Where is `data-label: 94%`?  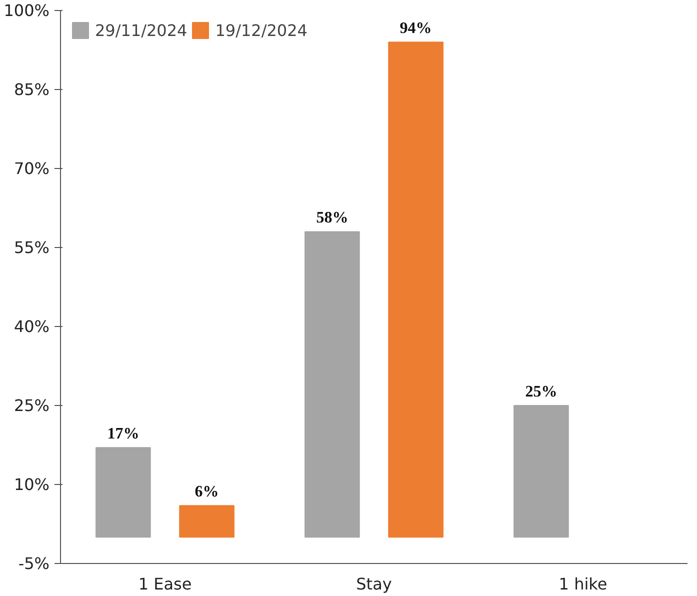
data-label: 94% is located at coordinates (416, 29).